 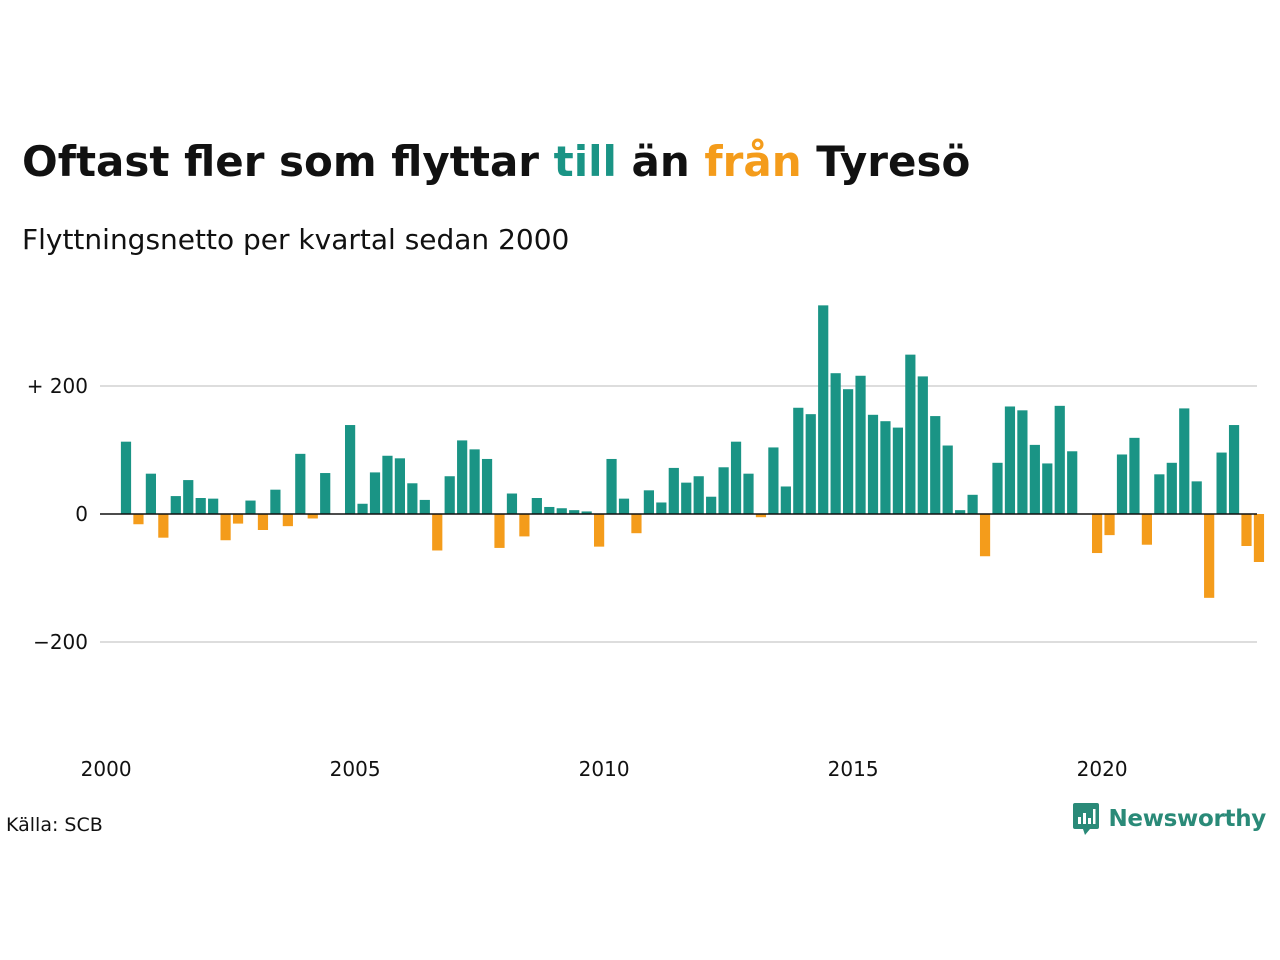 What do you see at coordinates (355, 769) in the screenshot?
I see `x-tick-label: 2005` at bounding box center [355, 769].